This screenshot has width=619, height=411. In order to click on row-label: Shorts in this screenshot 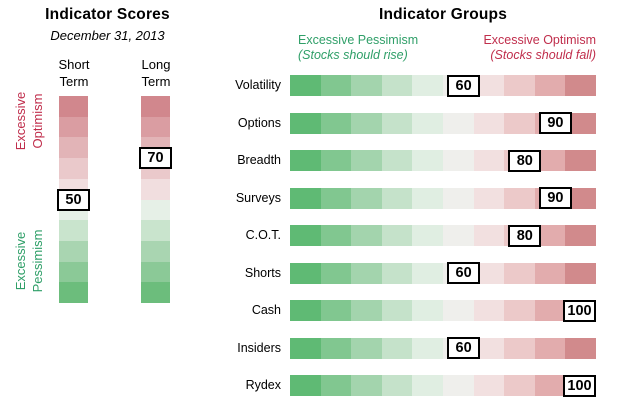, I will do `click(262, 272)`.